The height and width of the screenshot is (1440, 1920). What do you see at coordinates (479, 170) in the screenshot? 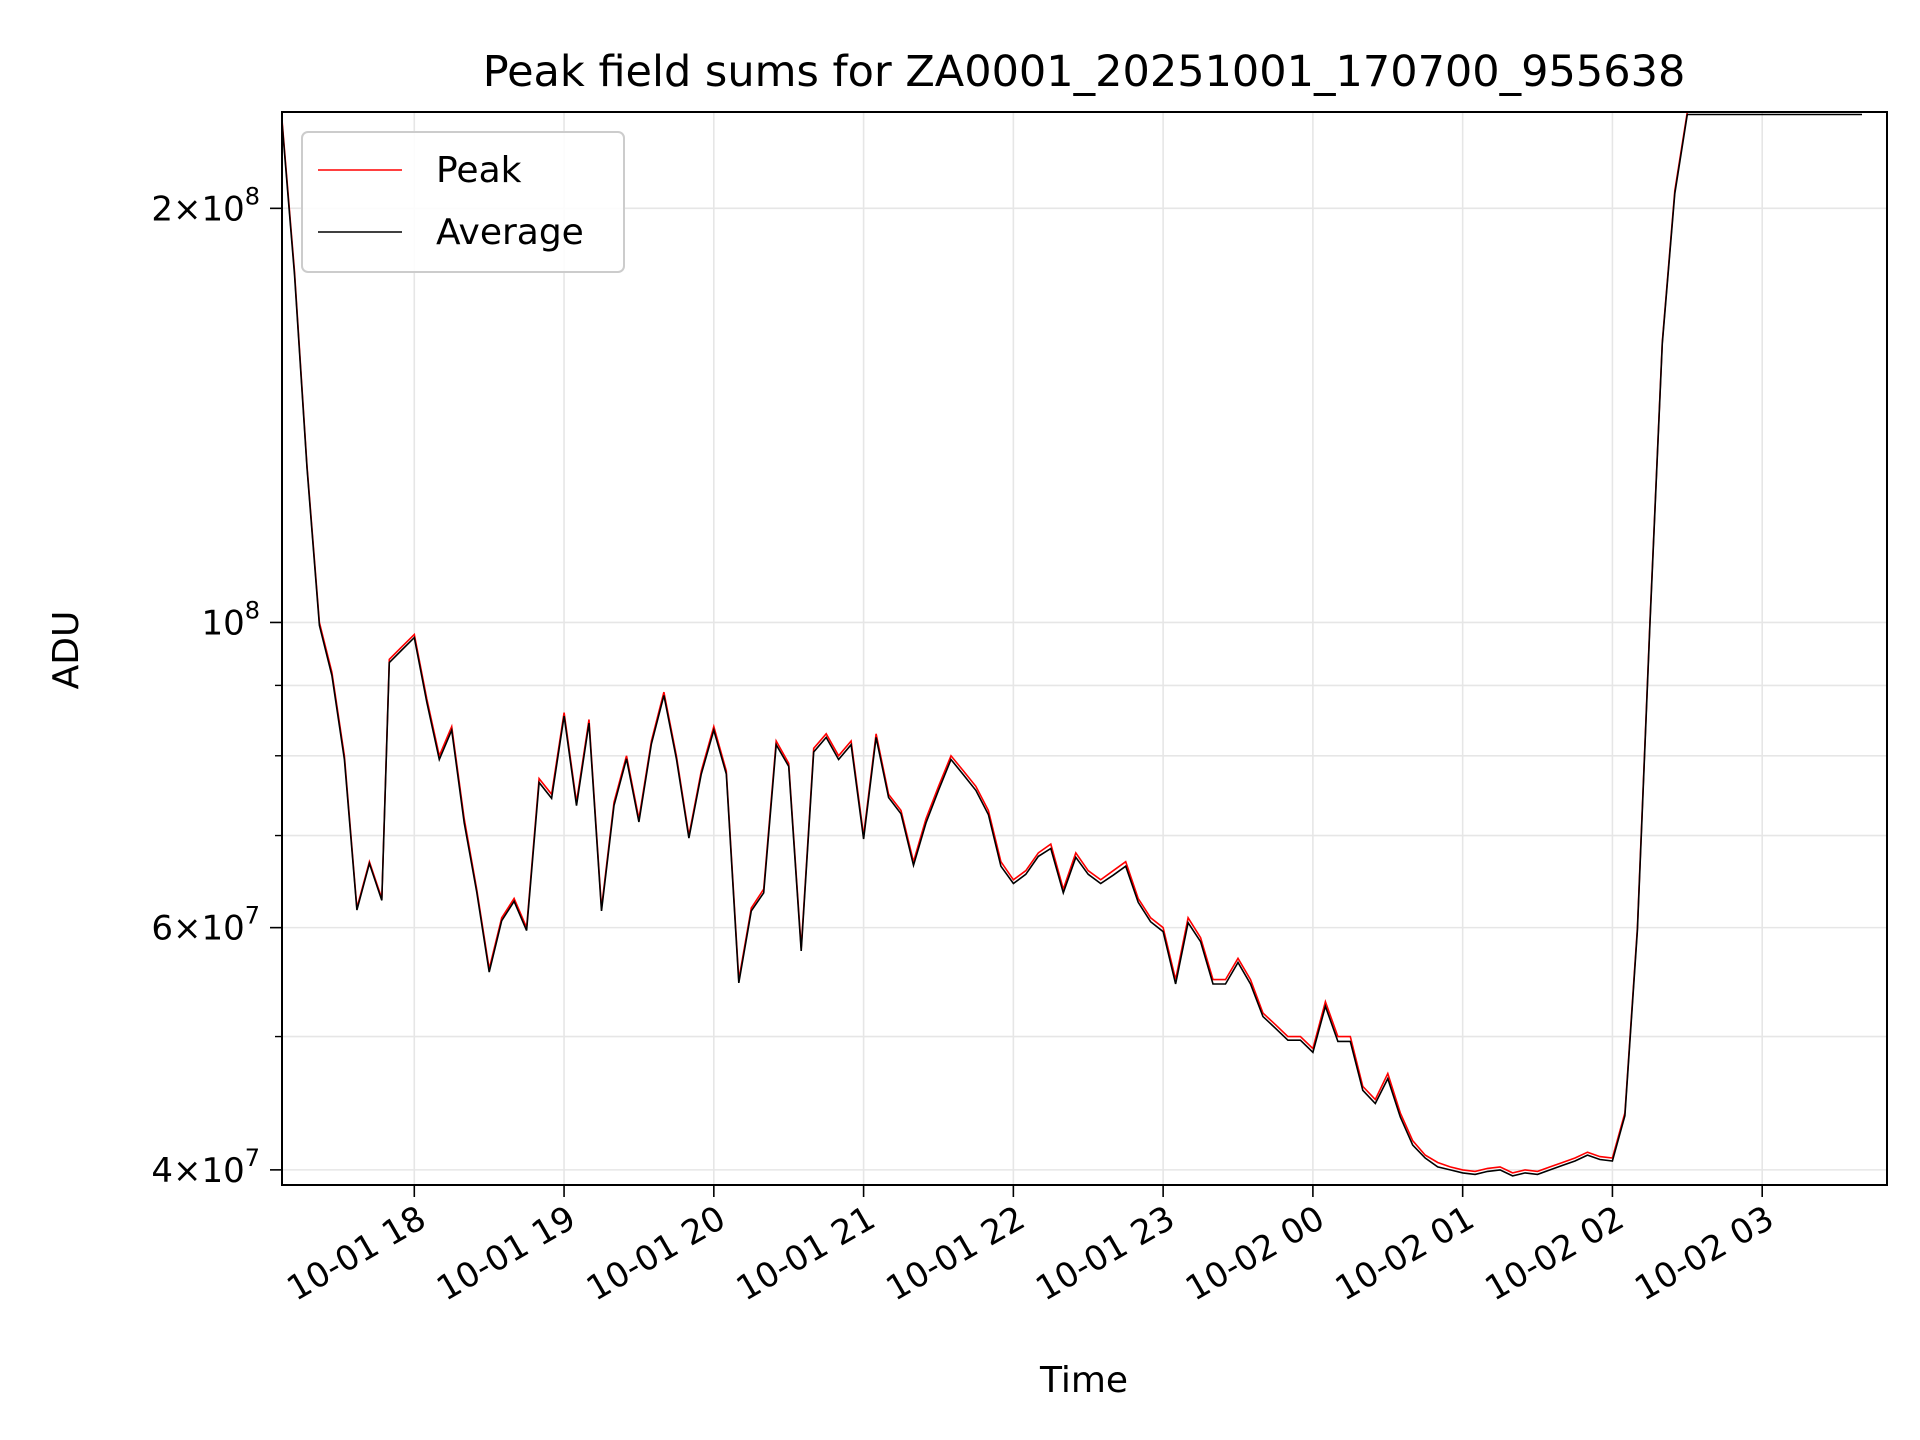
I see `legend-label-peak: Peak` at bounding box center [479, 170].